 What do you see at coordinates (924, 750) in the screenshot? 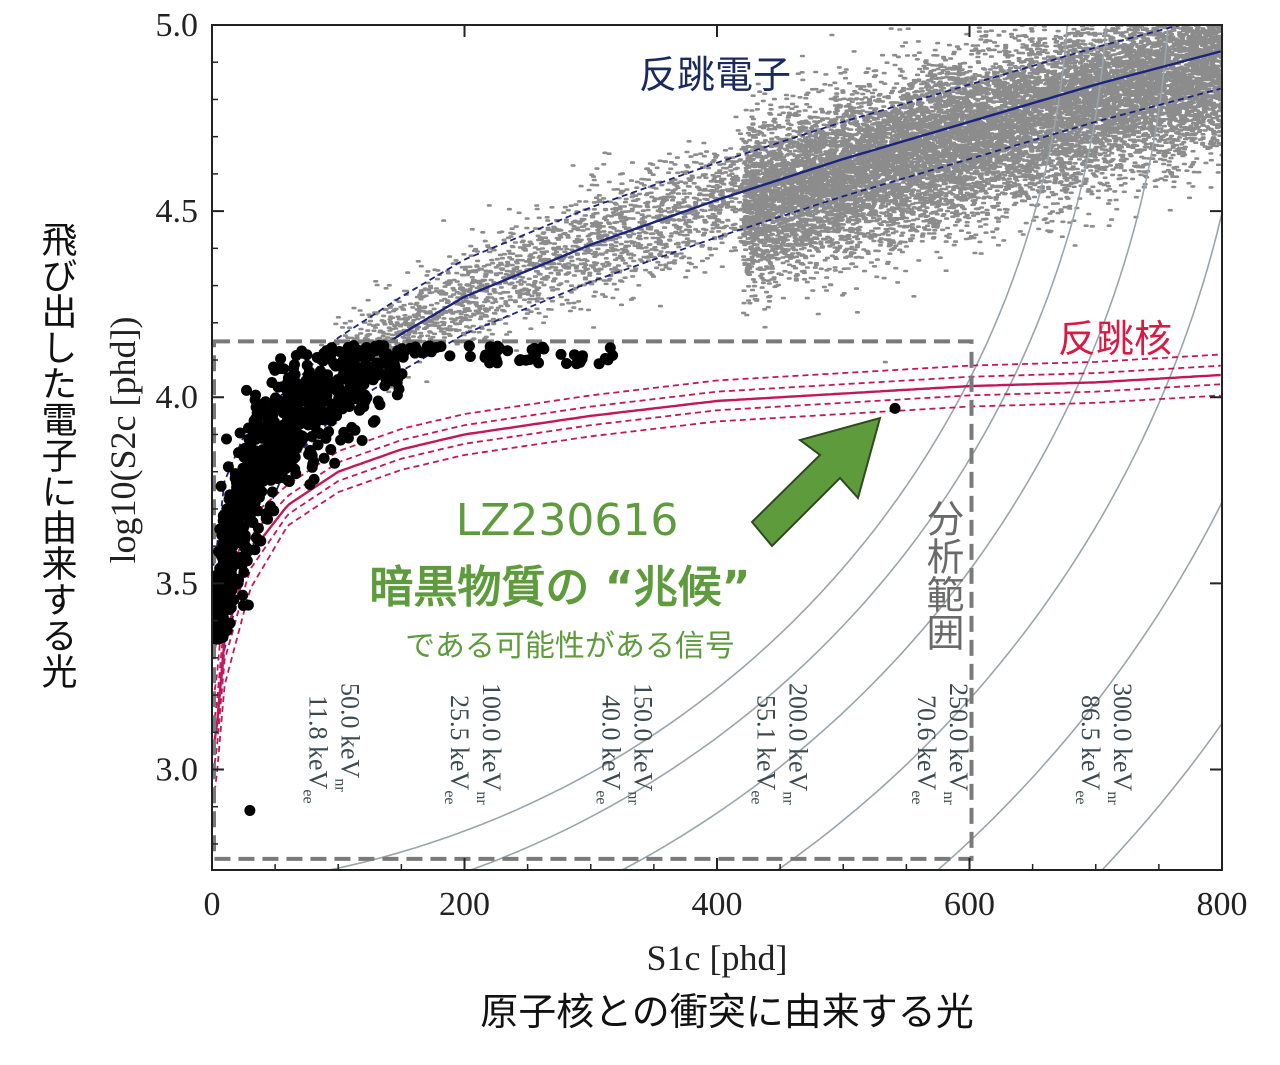
I see `contour-ee-label: 70.6 keVee` at bounding box center [924, 750].